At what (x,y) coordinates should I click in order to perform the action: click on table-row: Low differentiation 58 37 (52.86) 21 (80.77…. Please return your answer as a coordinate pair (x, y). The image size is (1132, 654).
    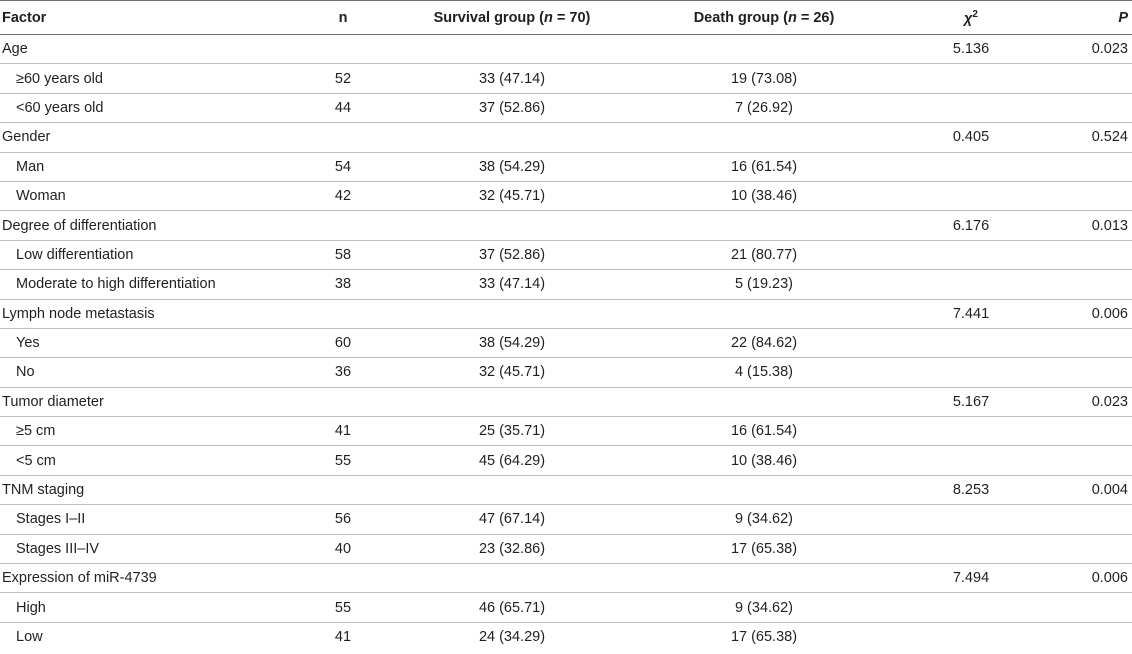
    Looking at the image, I should click on (566, 254).